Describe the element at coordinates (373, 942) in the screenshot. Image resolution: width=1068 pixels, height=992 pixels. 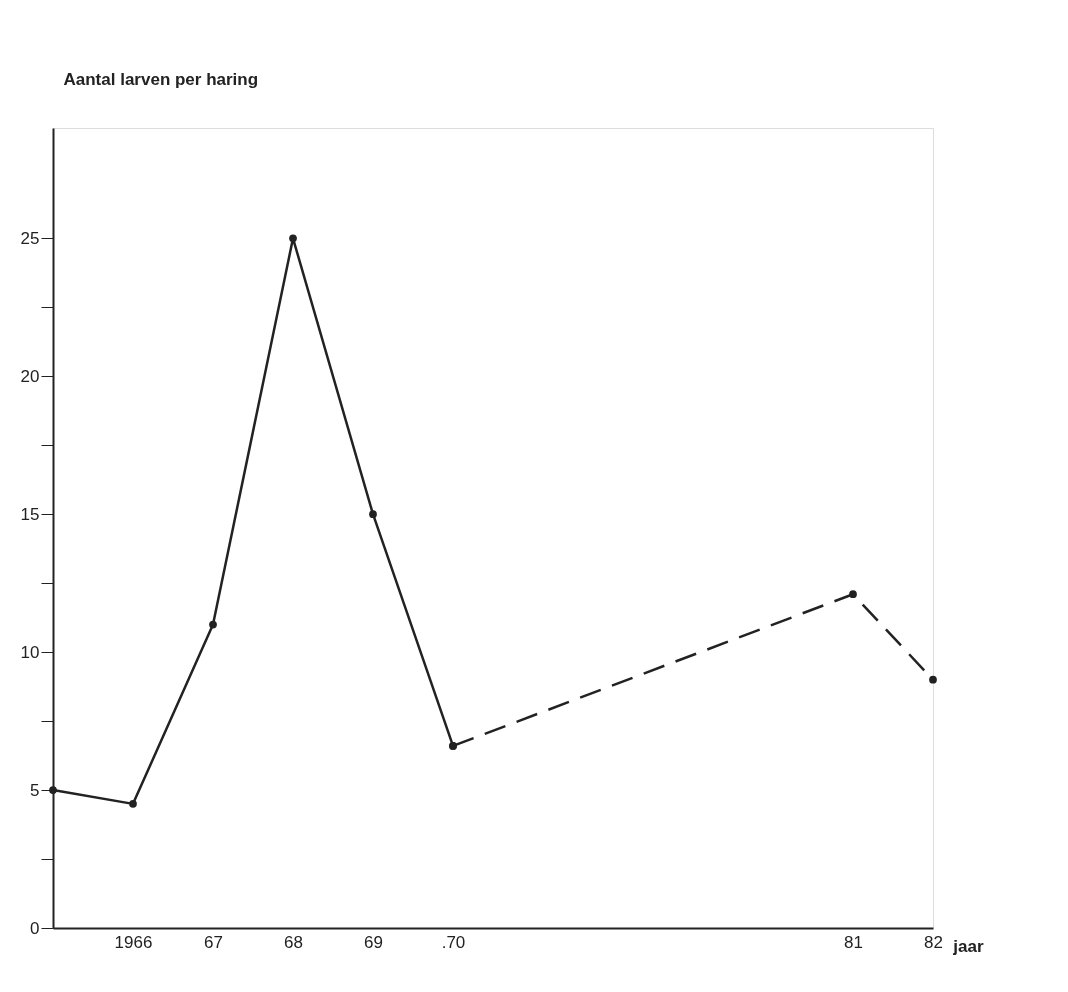
I see `x-tick-label: 69` at that location.